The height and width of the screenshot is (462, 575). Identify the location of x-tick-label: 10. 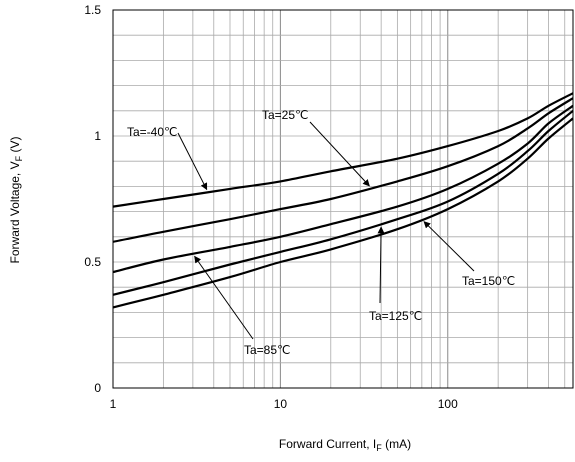
(281, 404).